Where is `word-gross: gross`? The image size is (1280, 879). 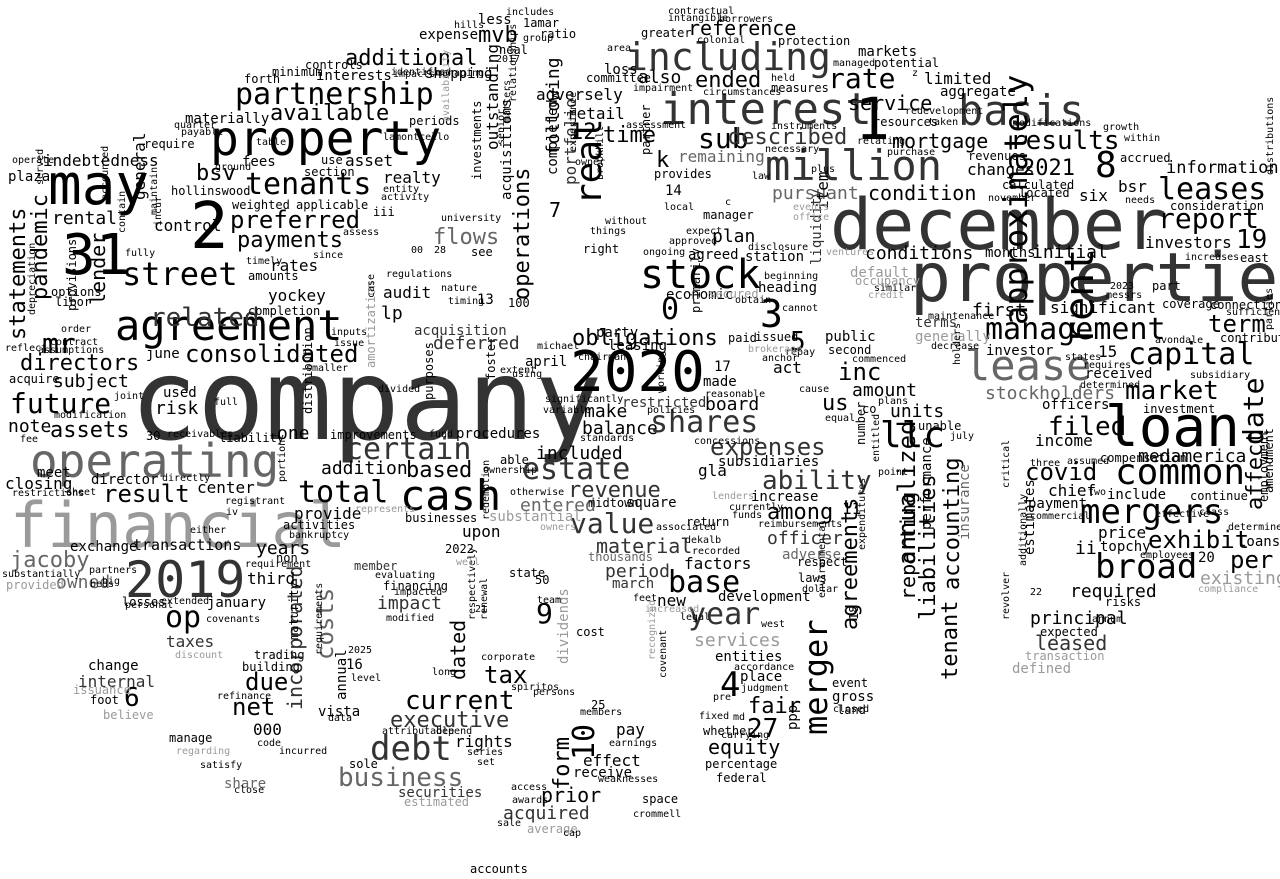 word-gross: gross is located at coordinates (853, 697).